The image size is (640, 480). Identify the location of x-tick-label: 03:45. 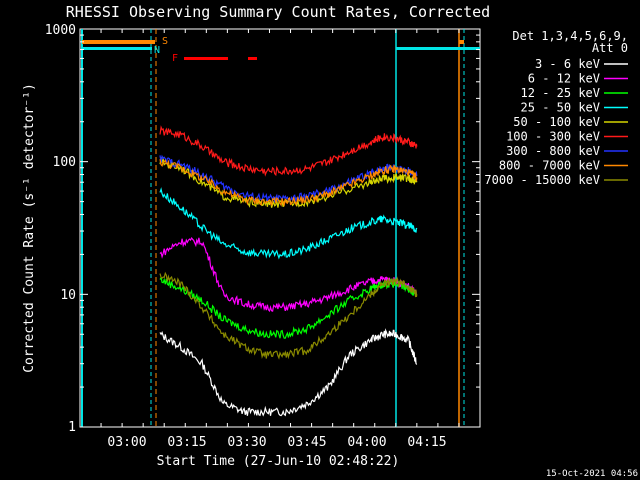
(306, 442).